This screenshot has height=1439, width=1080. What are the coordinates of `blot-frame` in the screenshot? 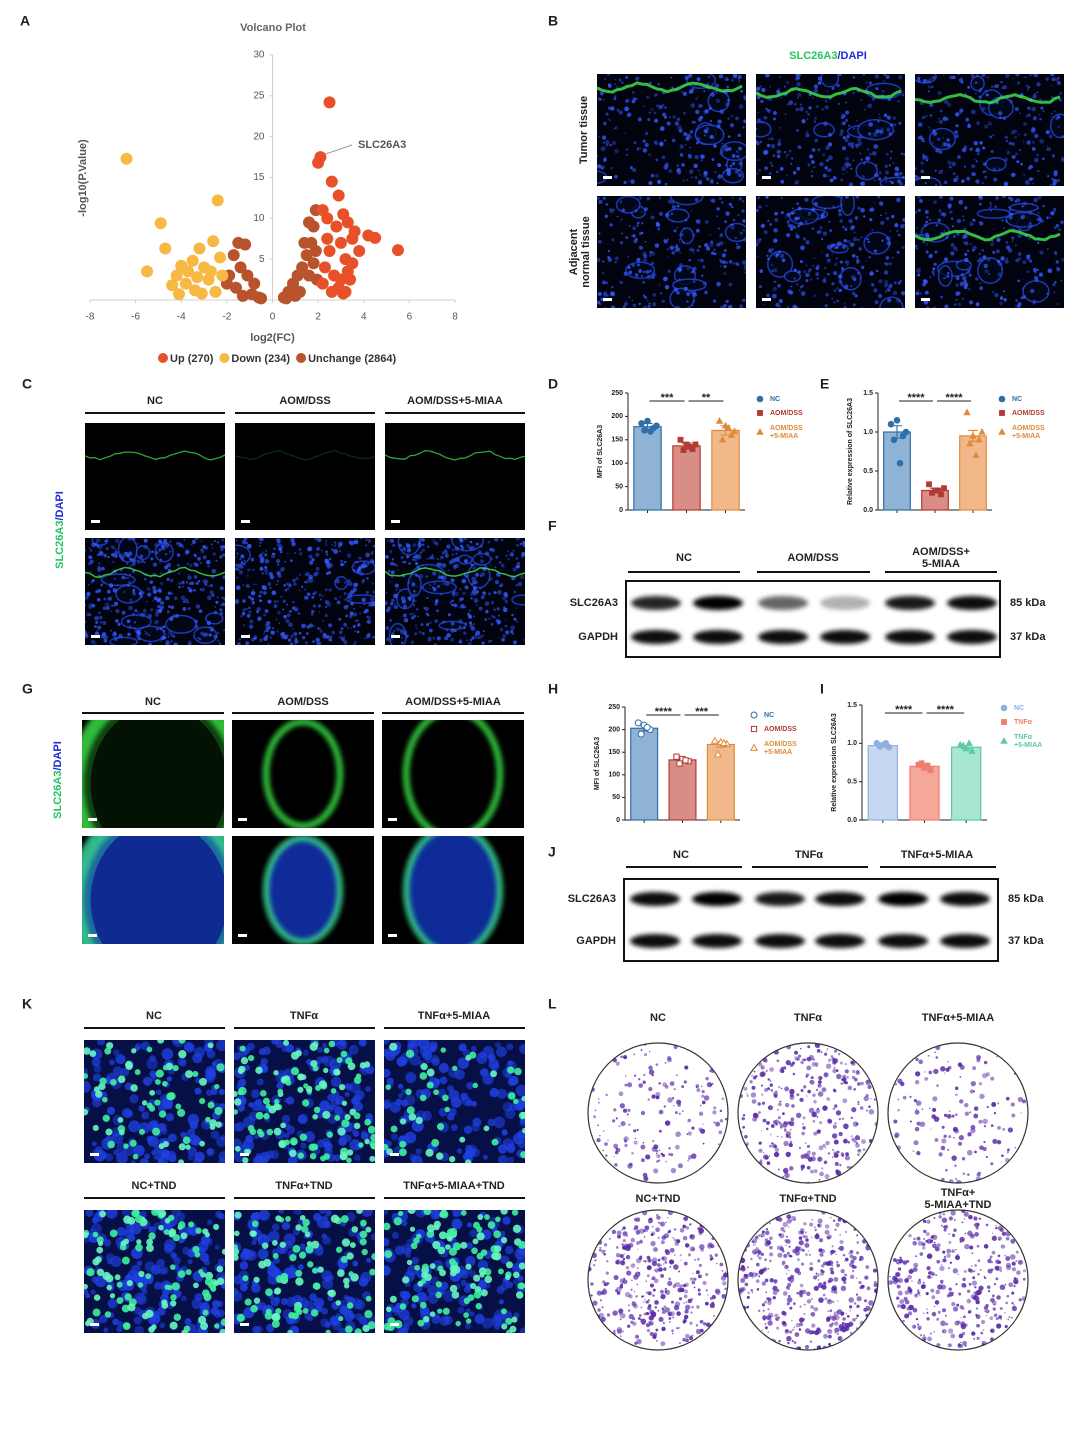 It's located at (813, 619).